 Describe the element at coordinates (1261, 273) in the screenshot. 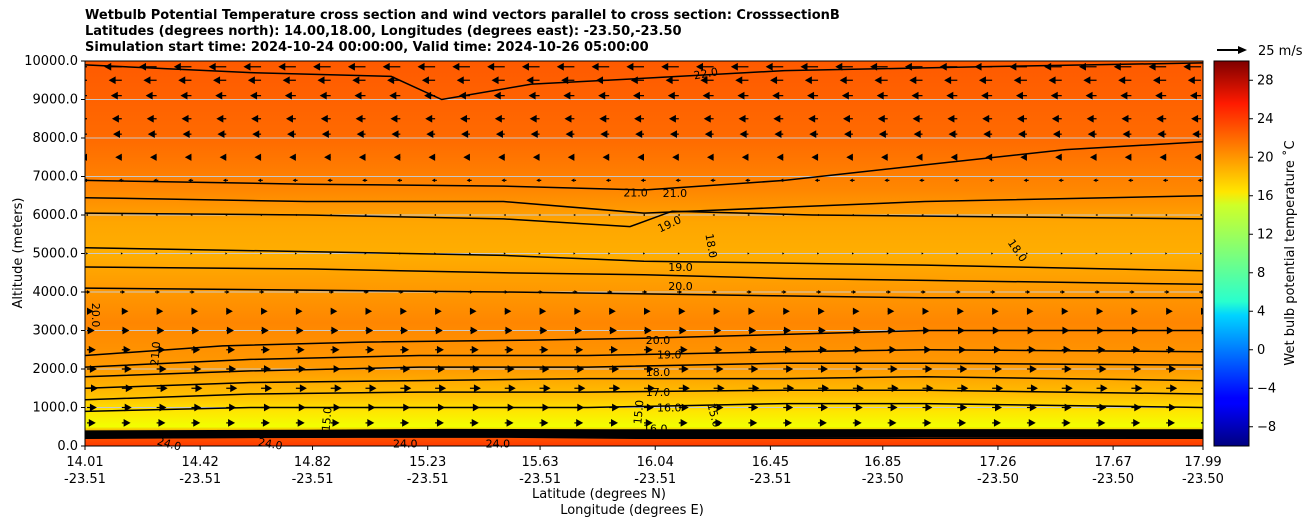

I see `colorbar-tick-label: 8` at that location.